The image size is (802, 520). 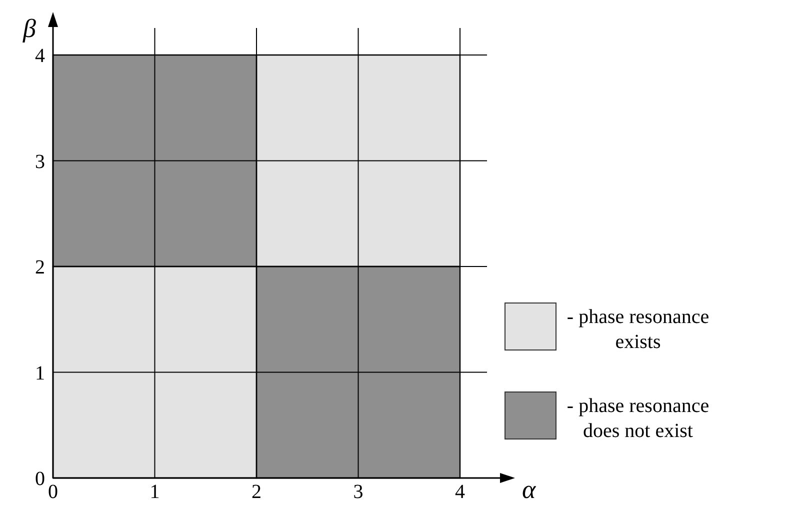 I want to click on x-tick-label: 4, so click(x=460, y=492).